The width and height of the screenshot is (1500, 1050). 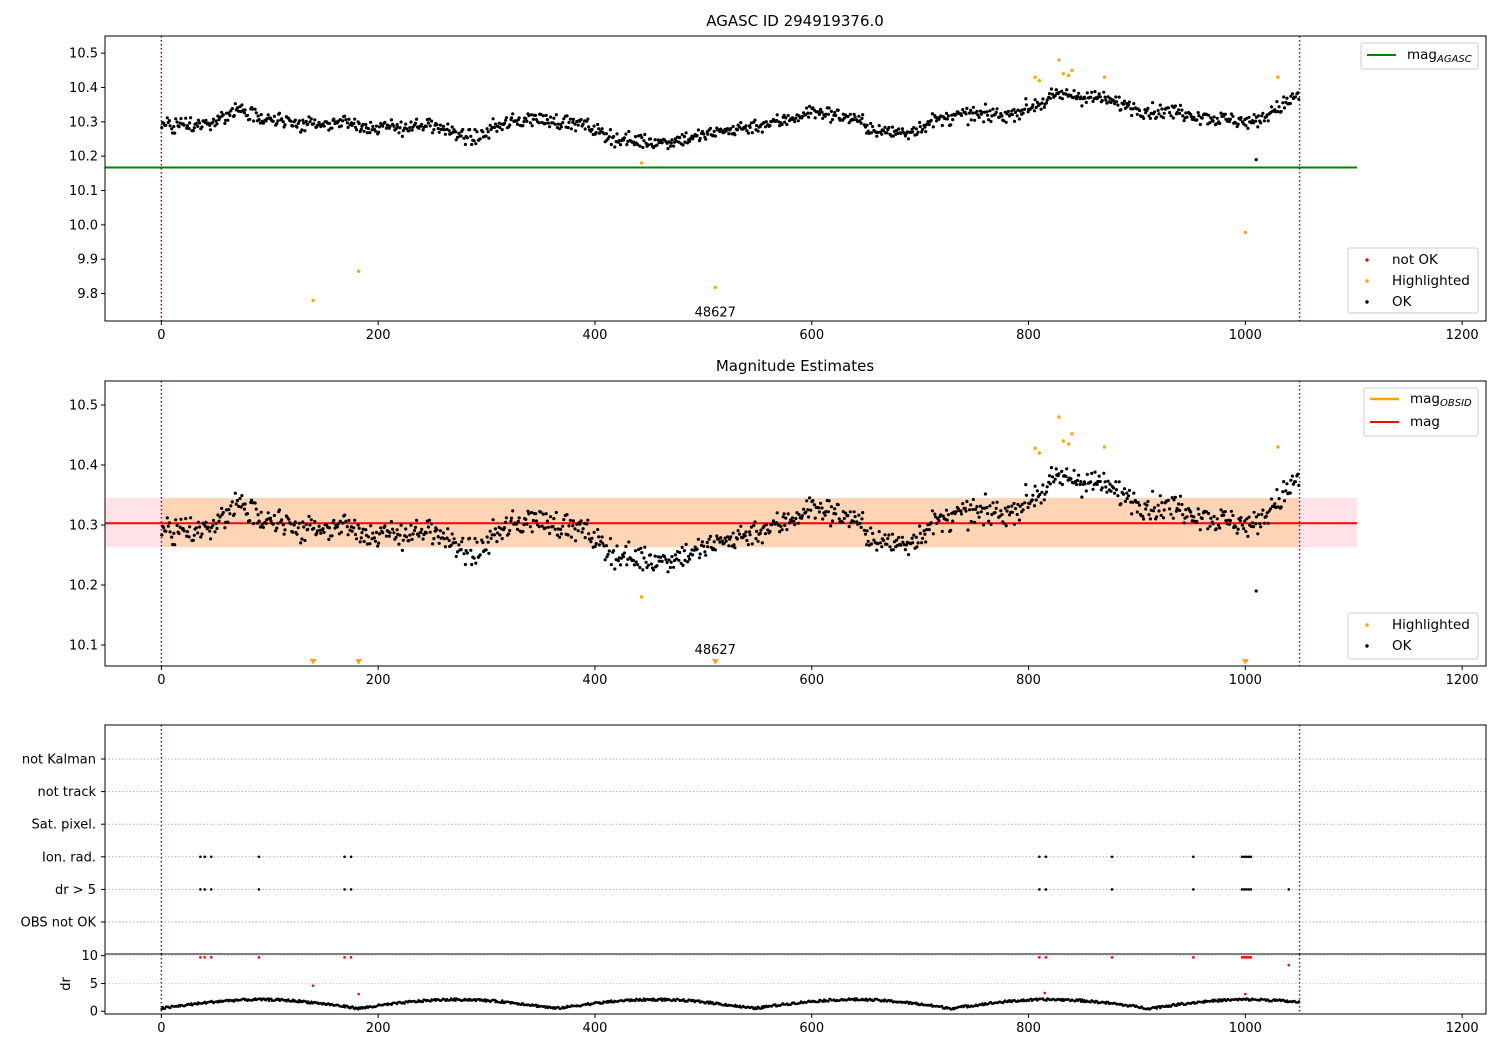 I want to click on dr-flagged-point, so click(x=351, y=957).